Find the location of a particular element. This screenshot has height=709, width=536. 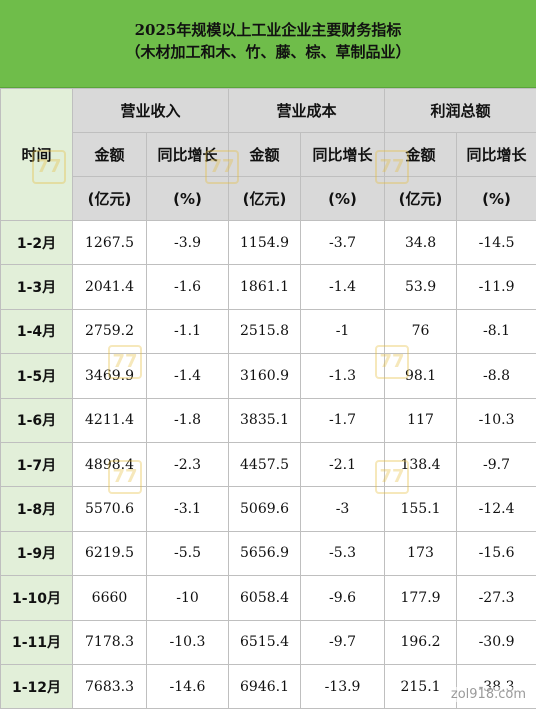

cost-amount-cell: 6515.4 is located at coordinates (265, 642).